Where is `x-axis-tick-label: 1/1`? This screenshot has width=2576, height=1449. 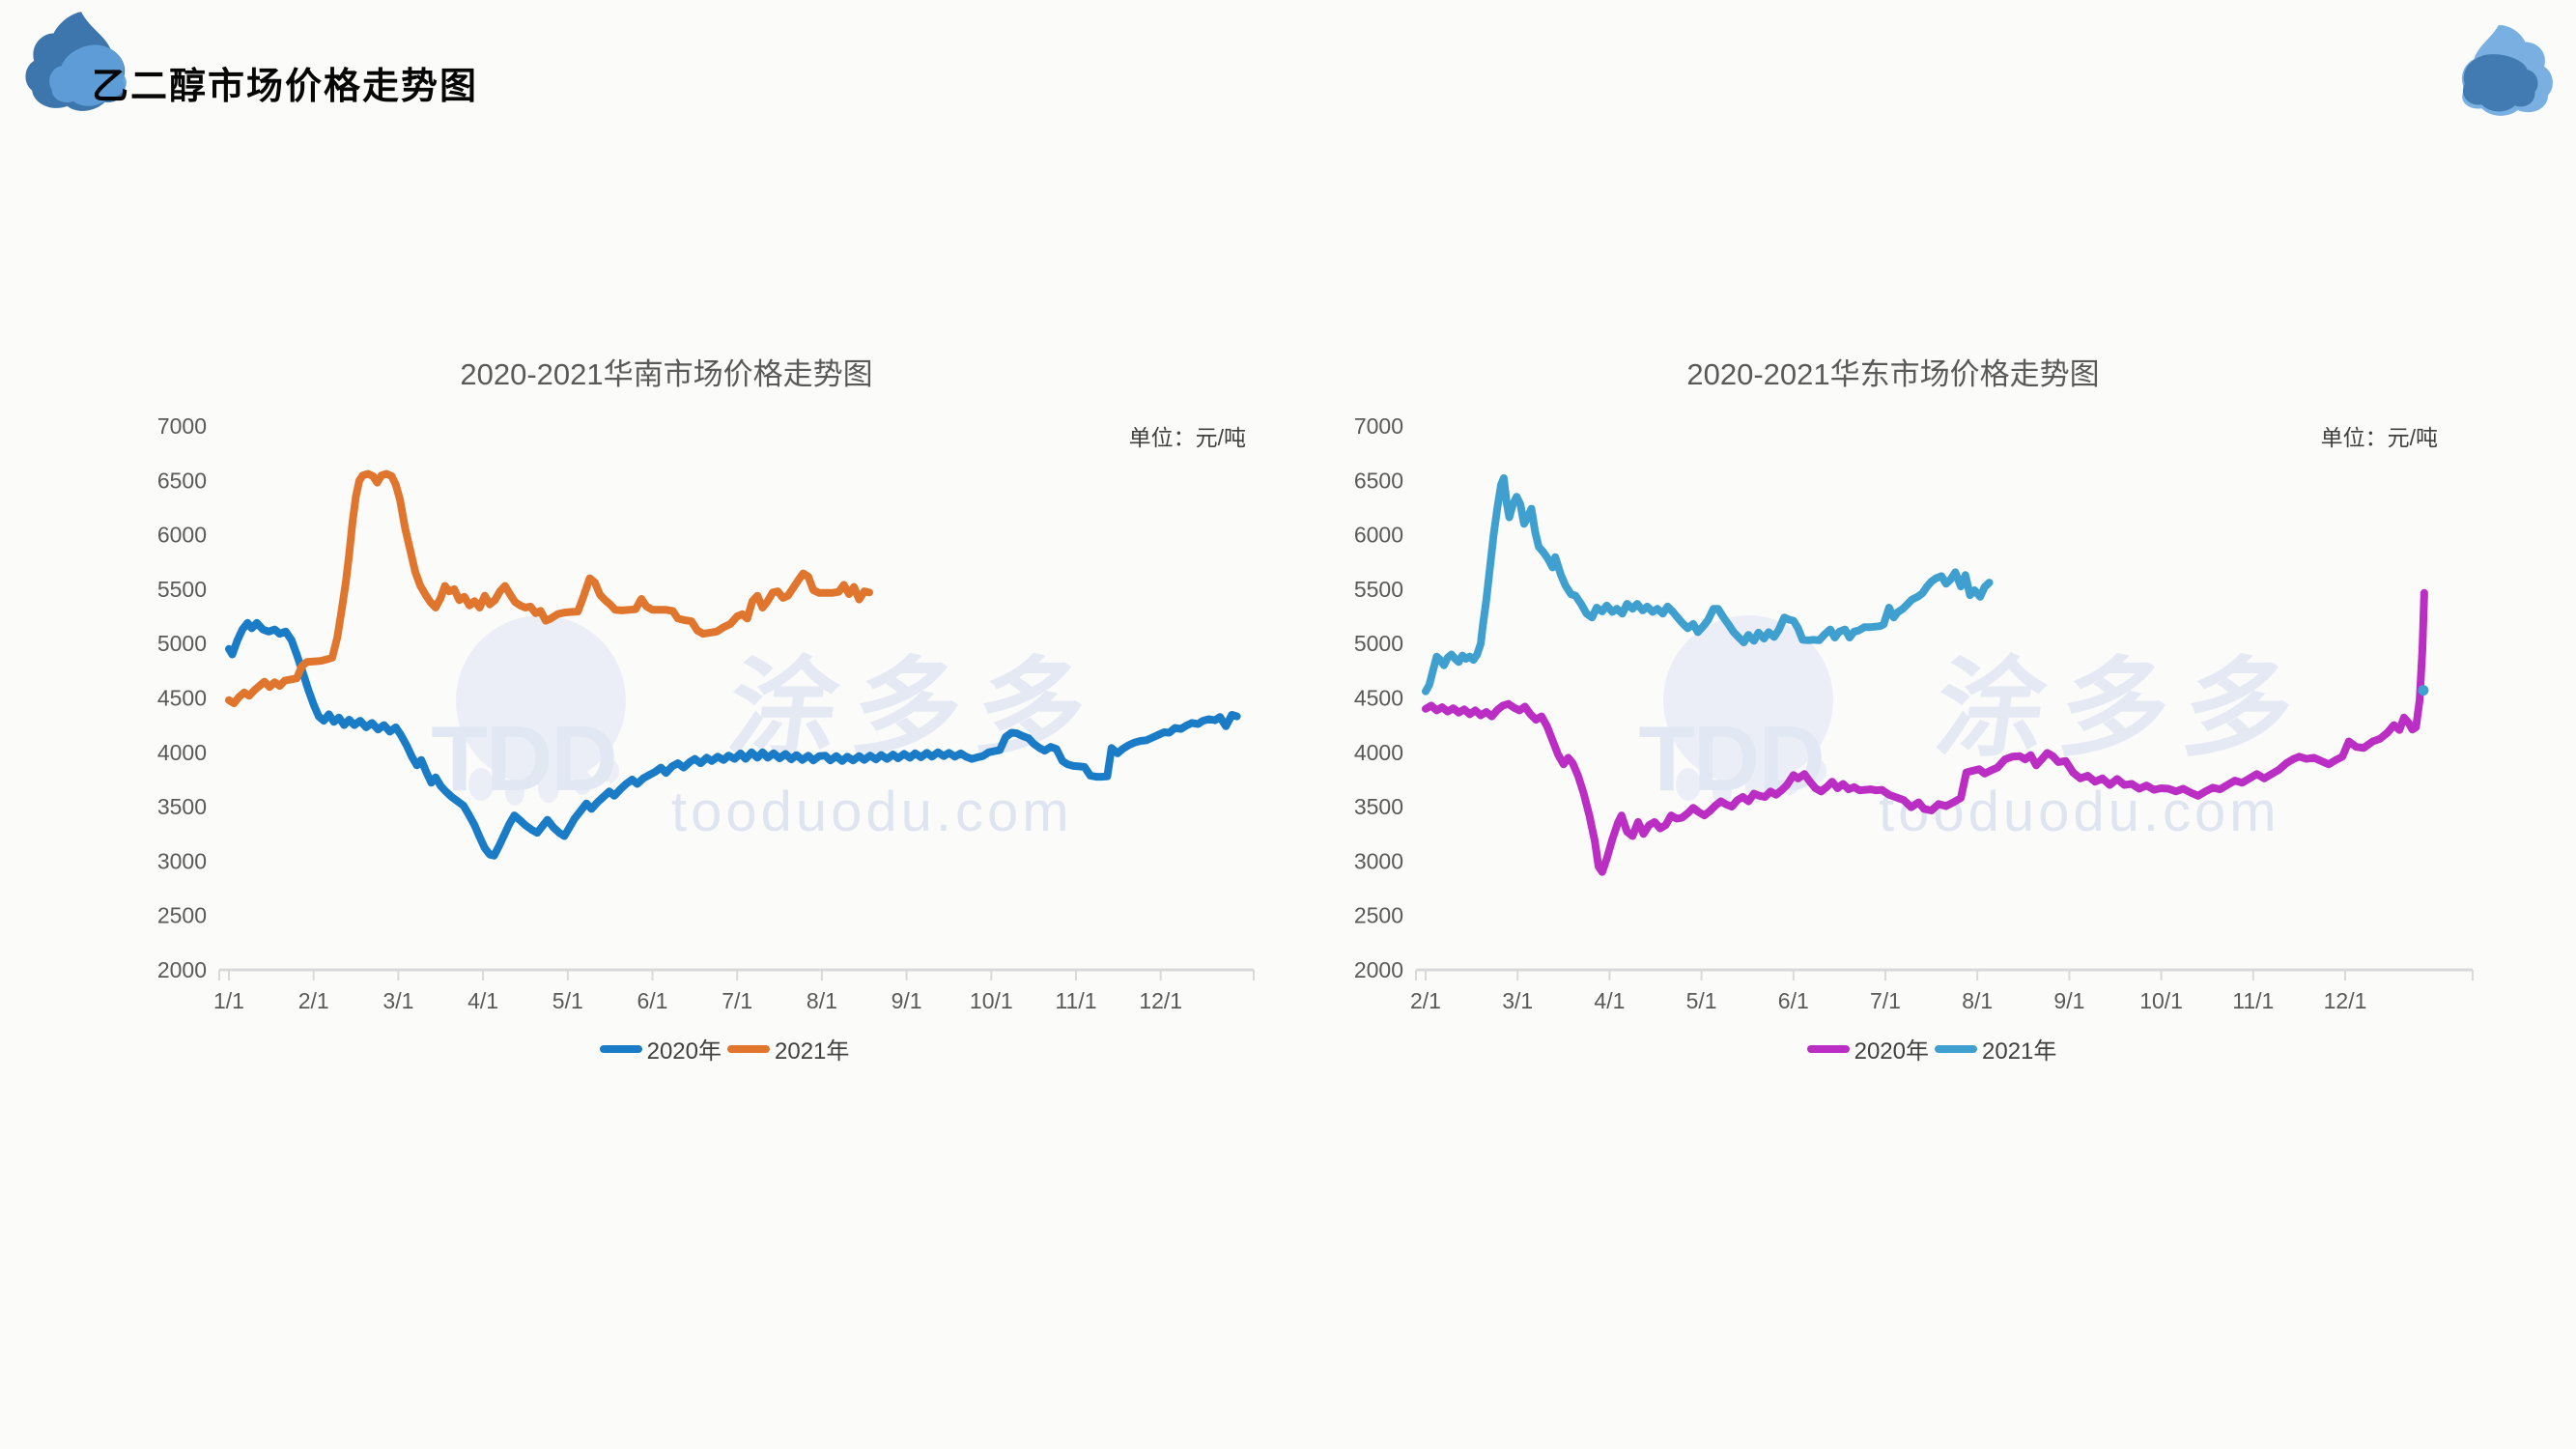 x-axis-tick-label: 1/1 is located at coordinates (228, 1000).